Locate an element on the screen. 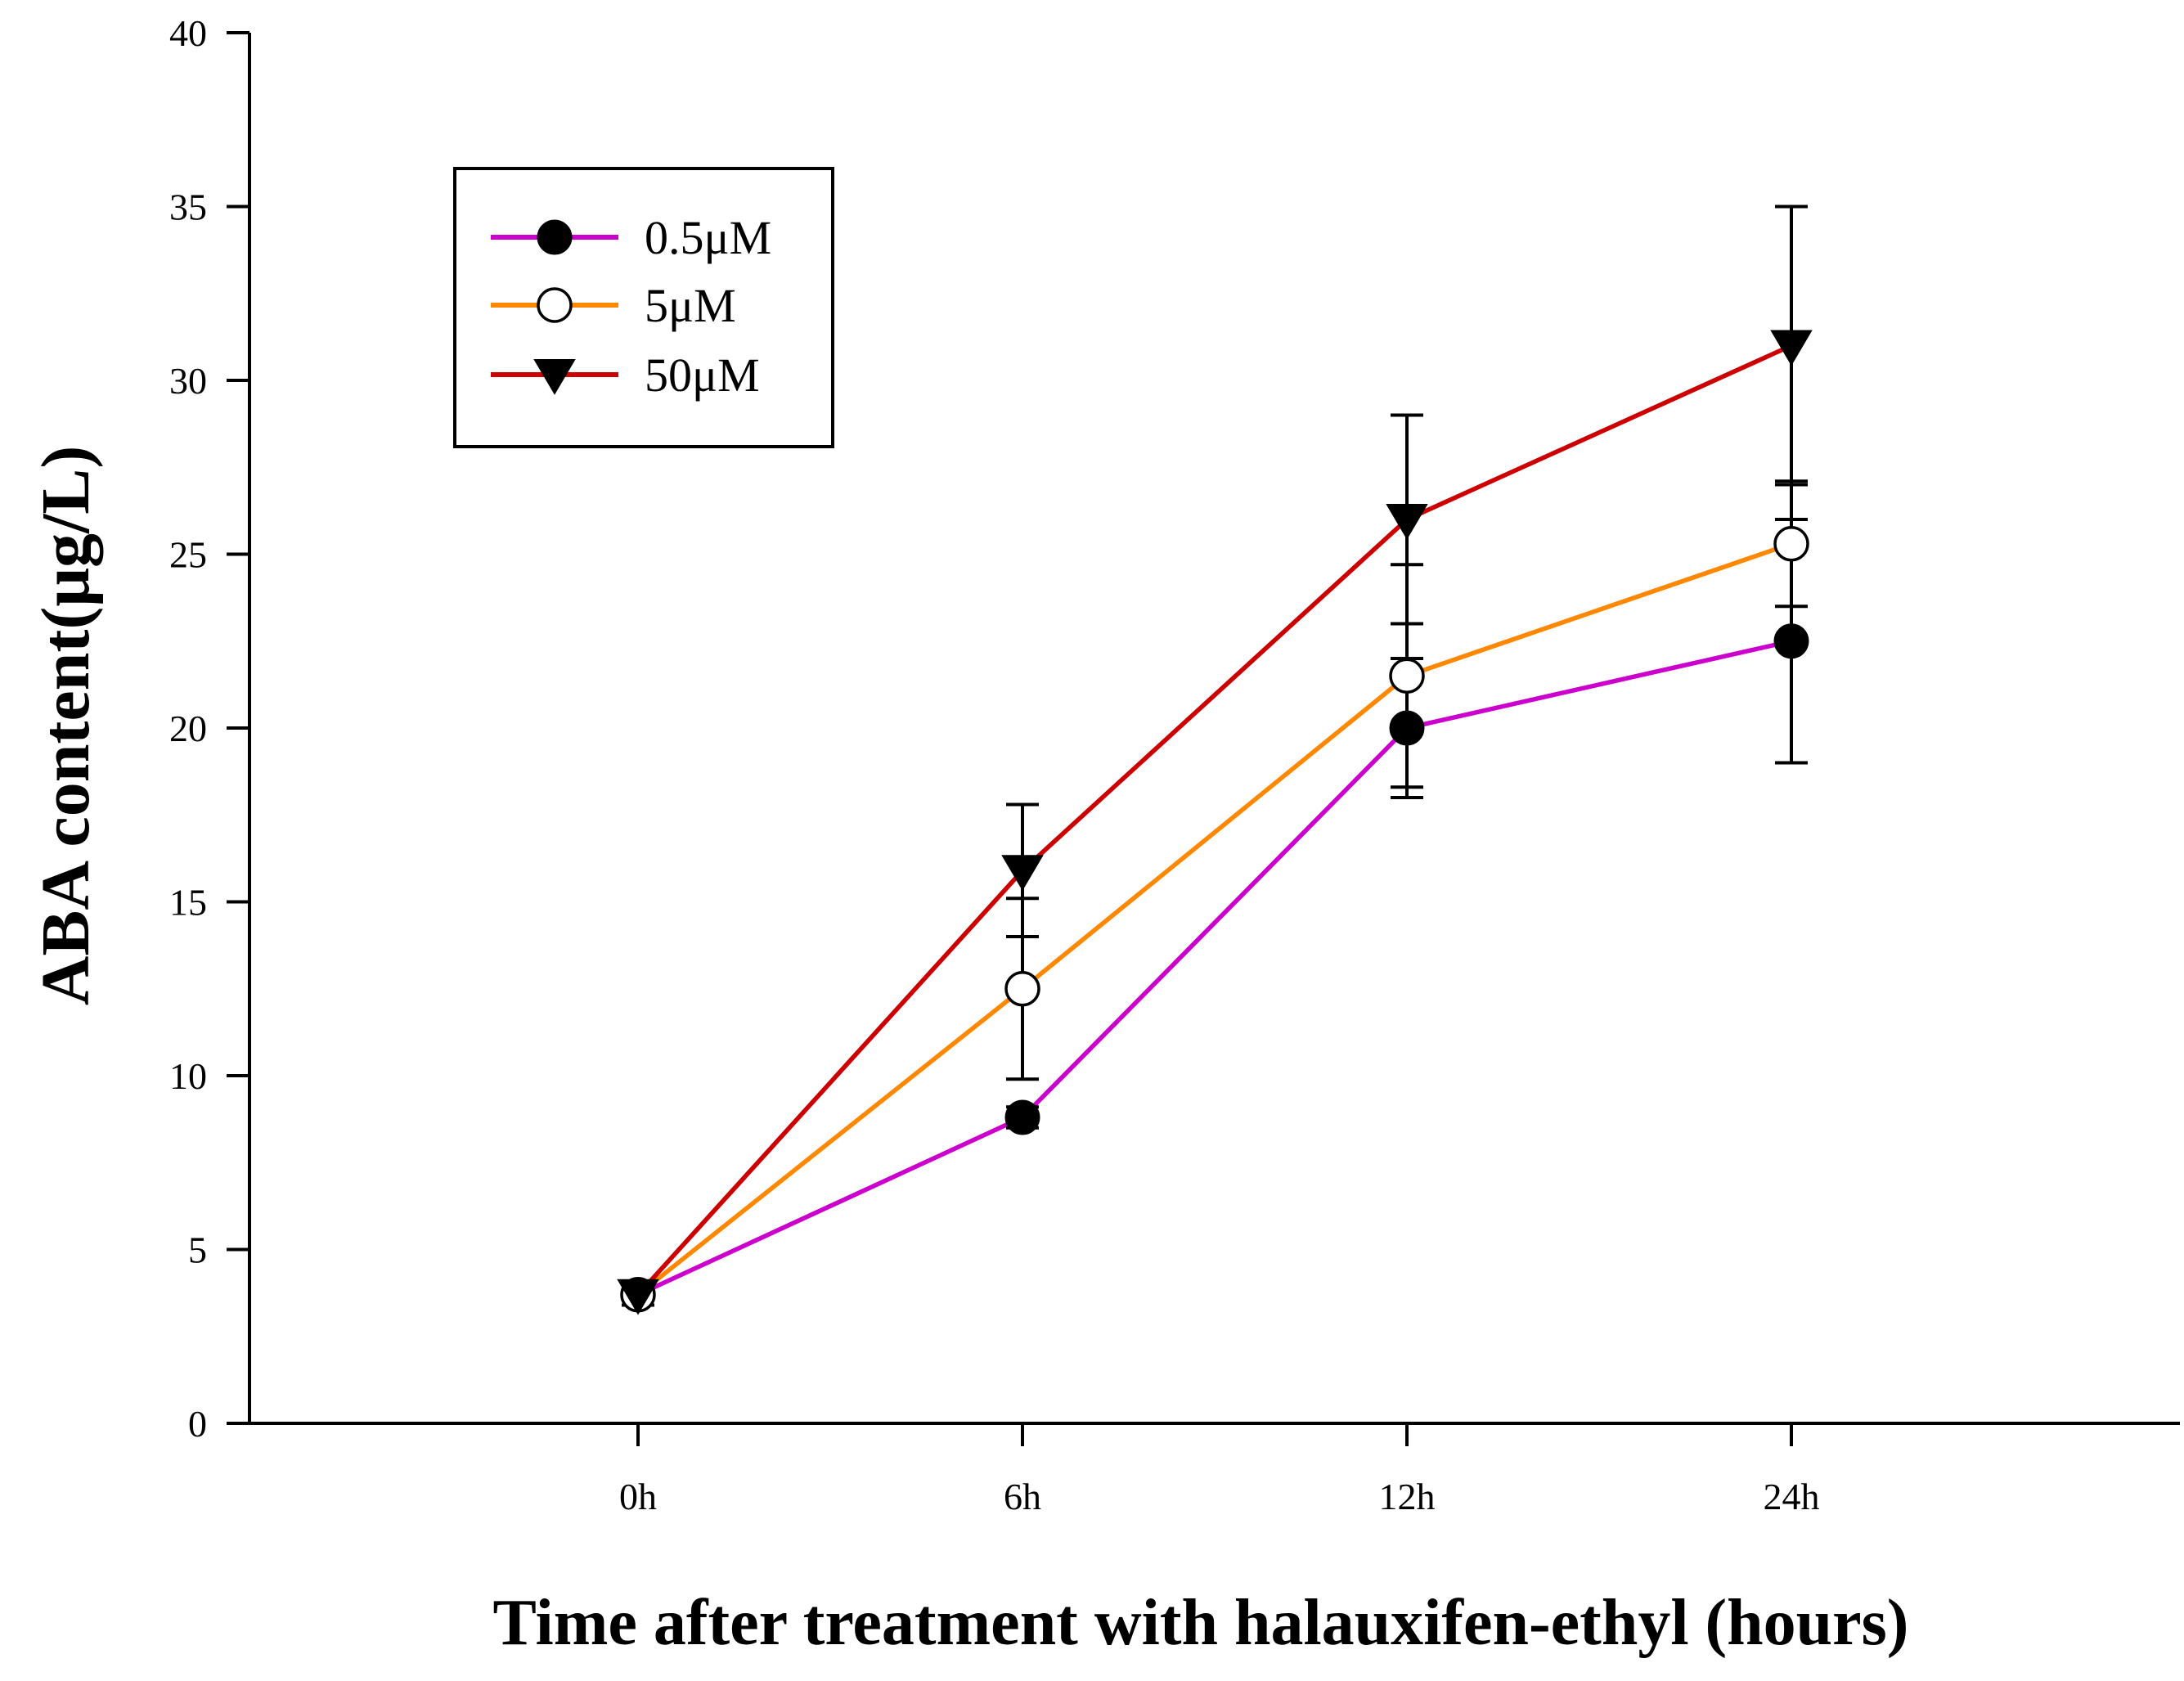 This screenshot has width=2184, height=1681. x-axis-ticks: 0h 6h 12h 24h is located at coordinates (1219, 1470).